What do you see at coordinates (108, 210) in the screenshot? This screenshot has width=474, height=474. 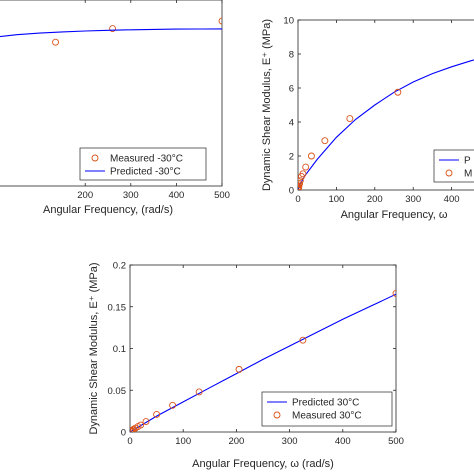 I see `x-axis-label: Angular Frequency, (rad/s)` at bounding box center [108, 210].